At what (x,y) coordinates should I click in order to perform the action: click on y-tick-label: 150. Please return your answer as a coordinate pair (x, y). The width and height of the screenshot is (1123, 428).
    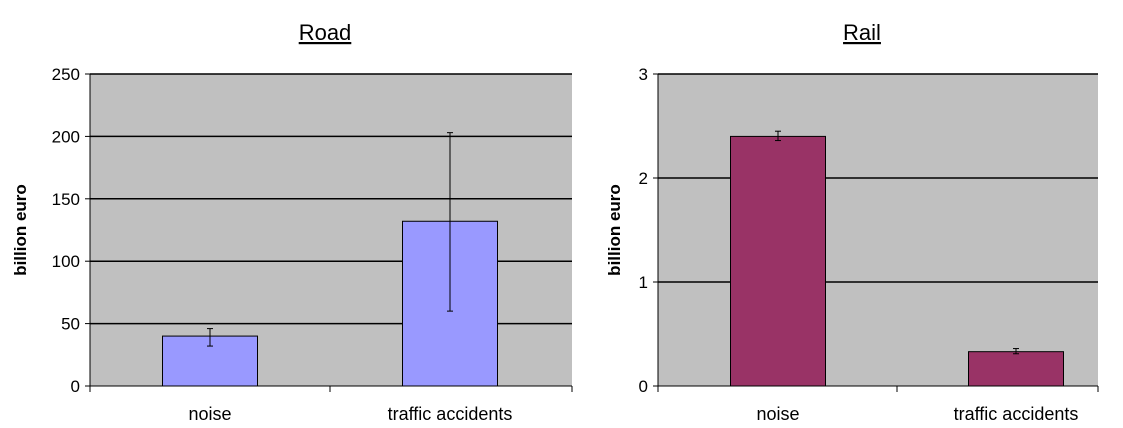
    Looking at the image, I should click on (66, 199).